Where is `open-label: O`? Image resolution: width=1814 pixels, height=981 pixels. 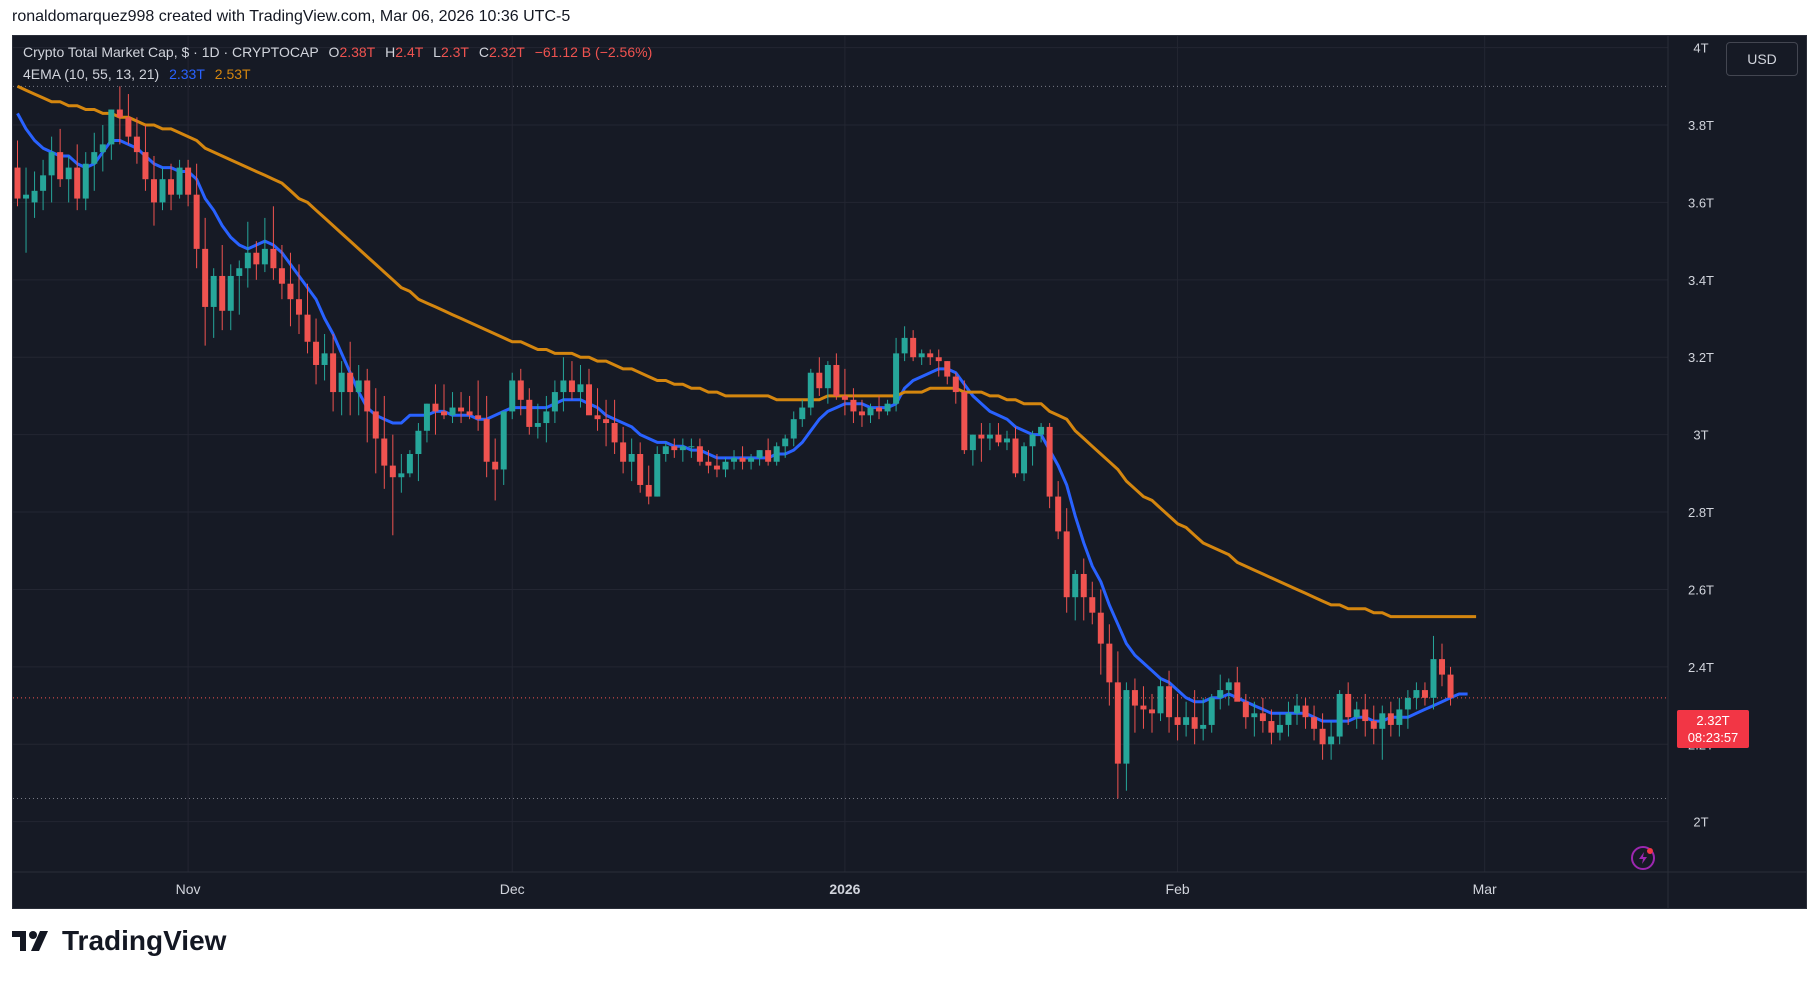
open-label: O is located at coordinates (334, 52).